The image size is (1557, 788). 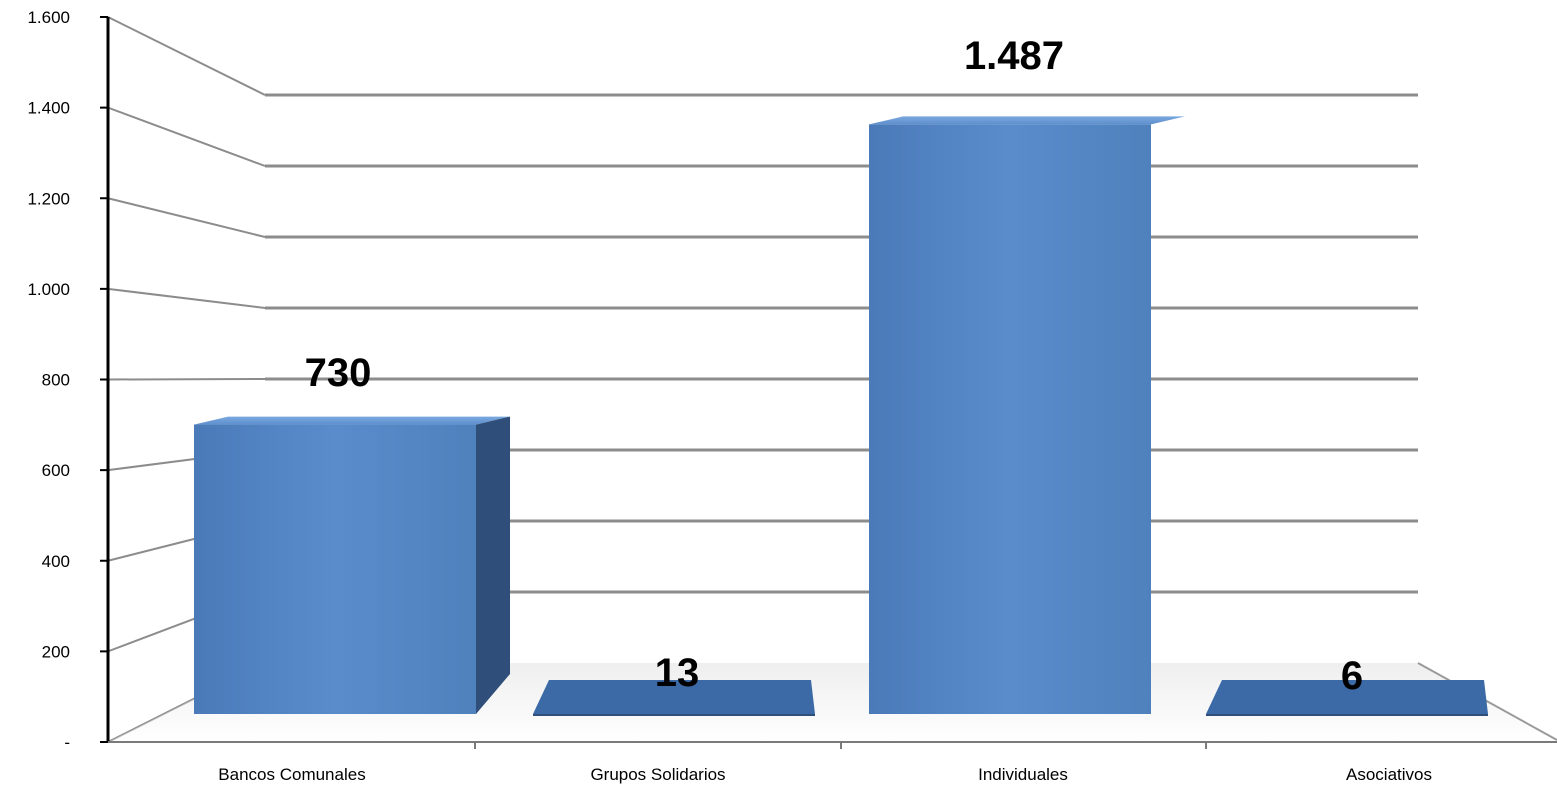 I want to click on floor-edge-right, so click(x=1487, y=701).